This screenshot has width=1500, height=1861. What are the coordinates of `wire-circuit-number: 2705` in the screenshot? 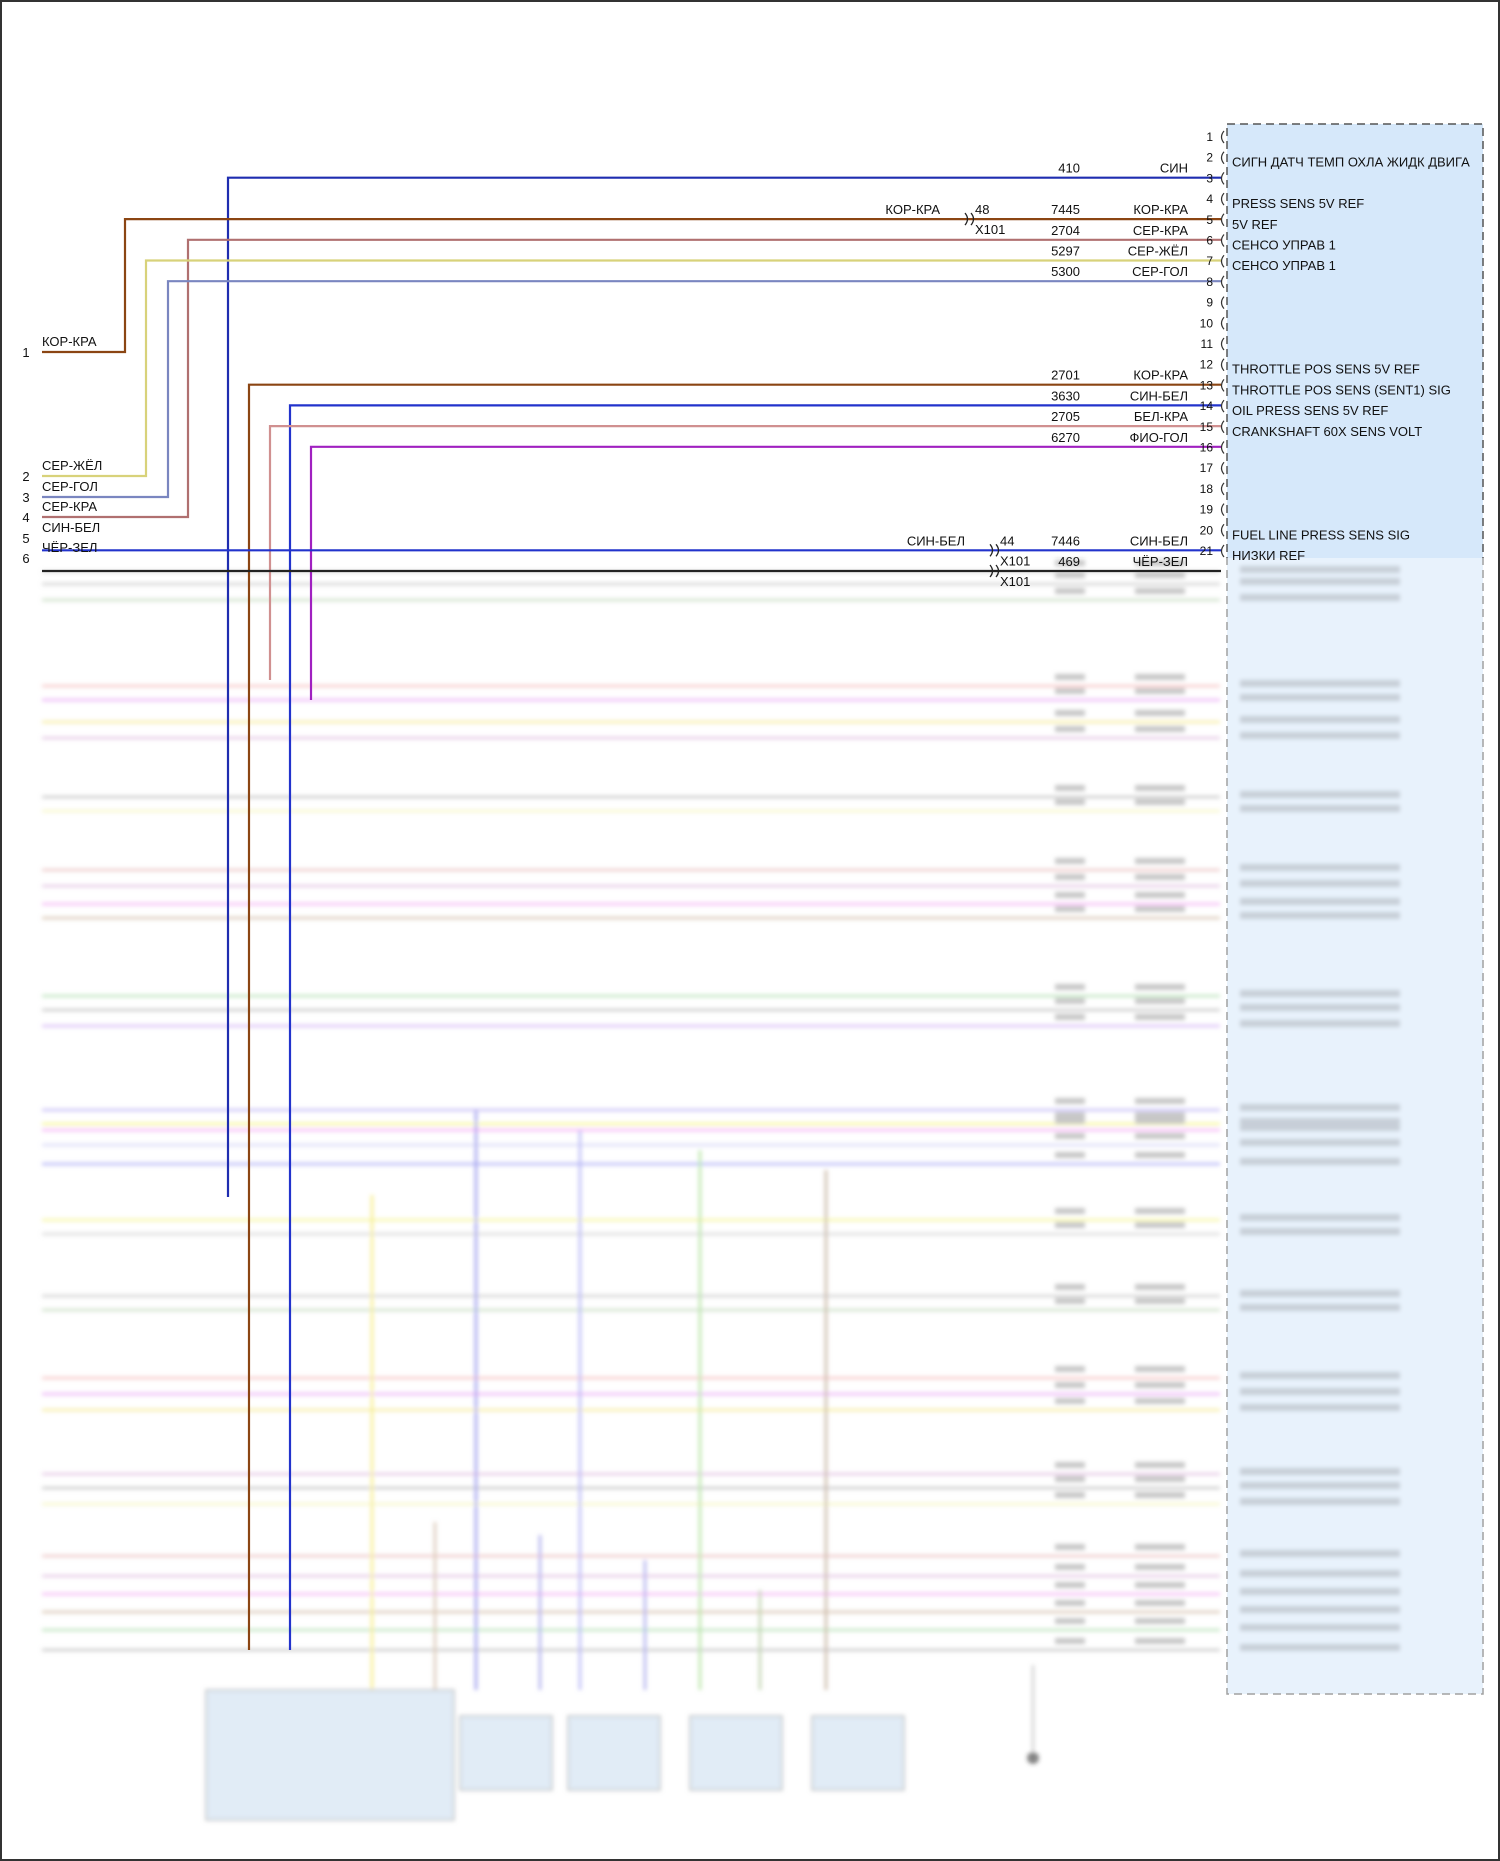 It's located at (1065, 416).